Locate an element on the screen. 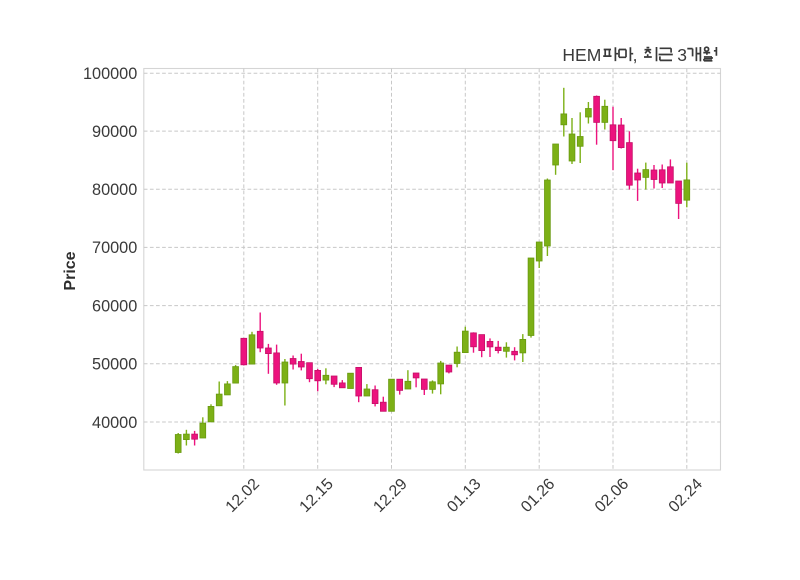  svg-text: 90000 is located at coordinates (114, 132).